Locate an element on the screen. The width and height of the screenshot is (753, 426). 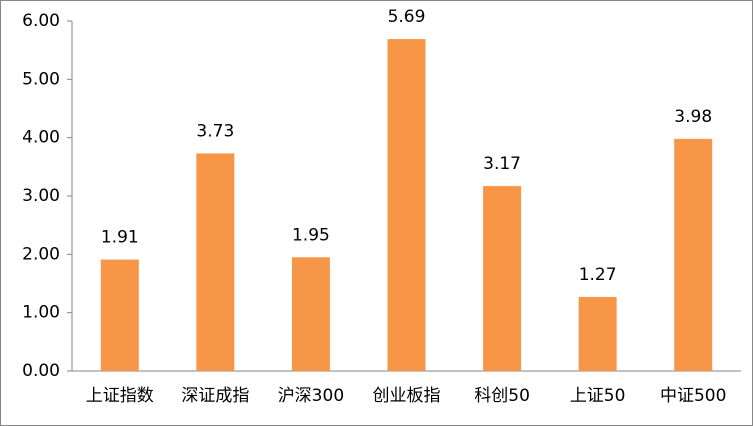
data-label: 1.95 is located at coordinates (311, 235).